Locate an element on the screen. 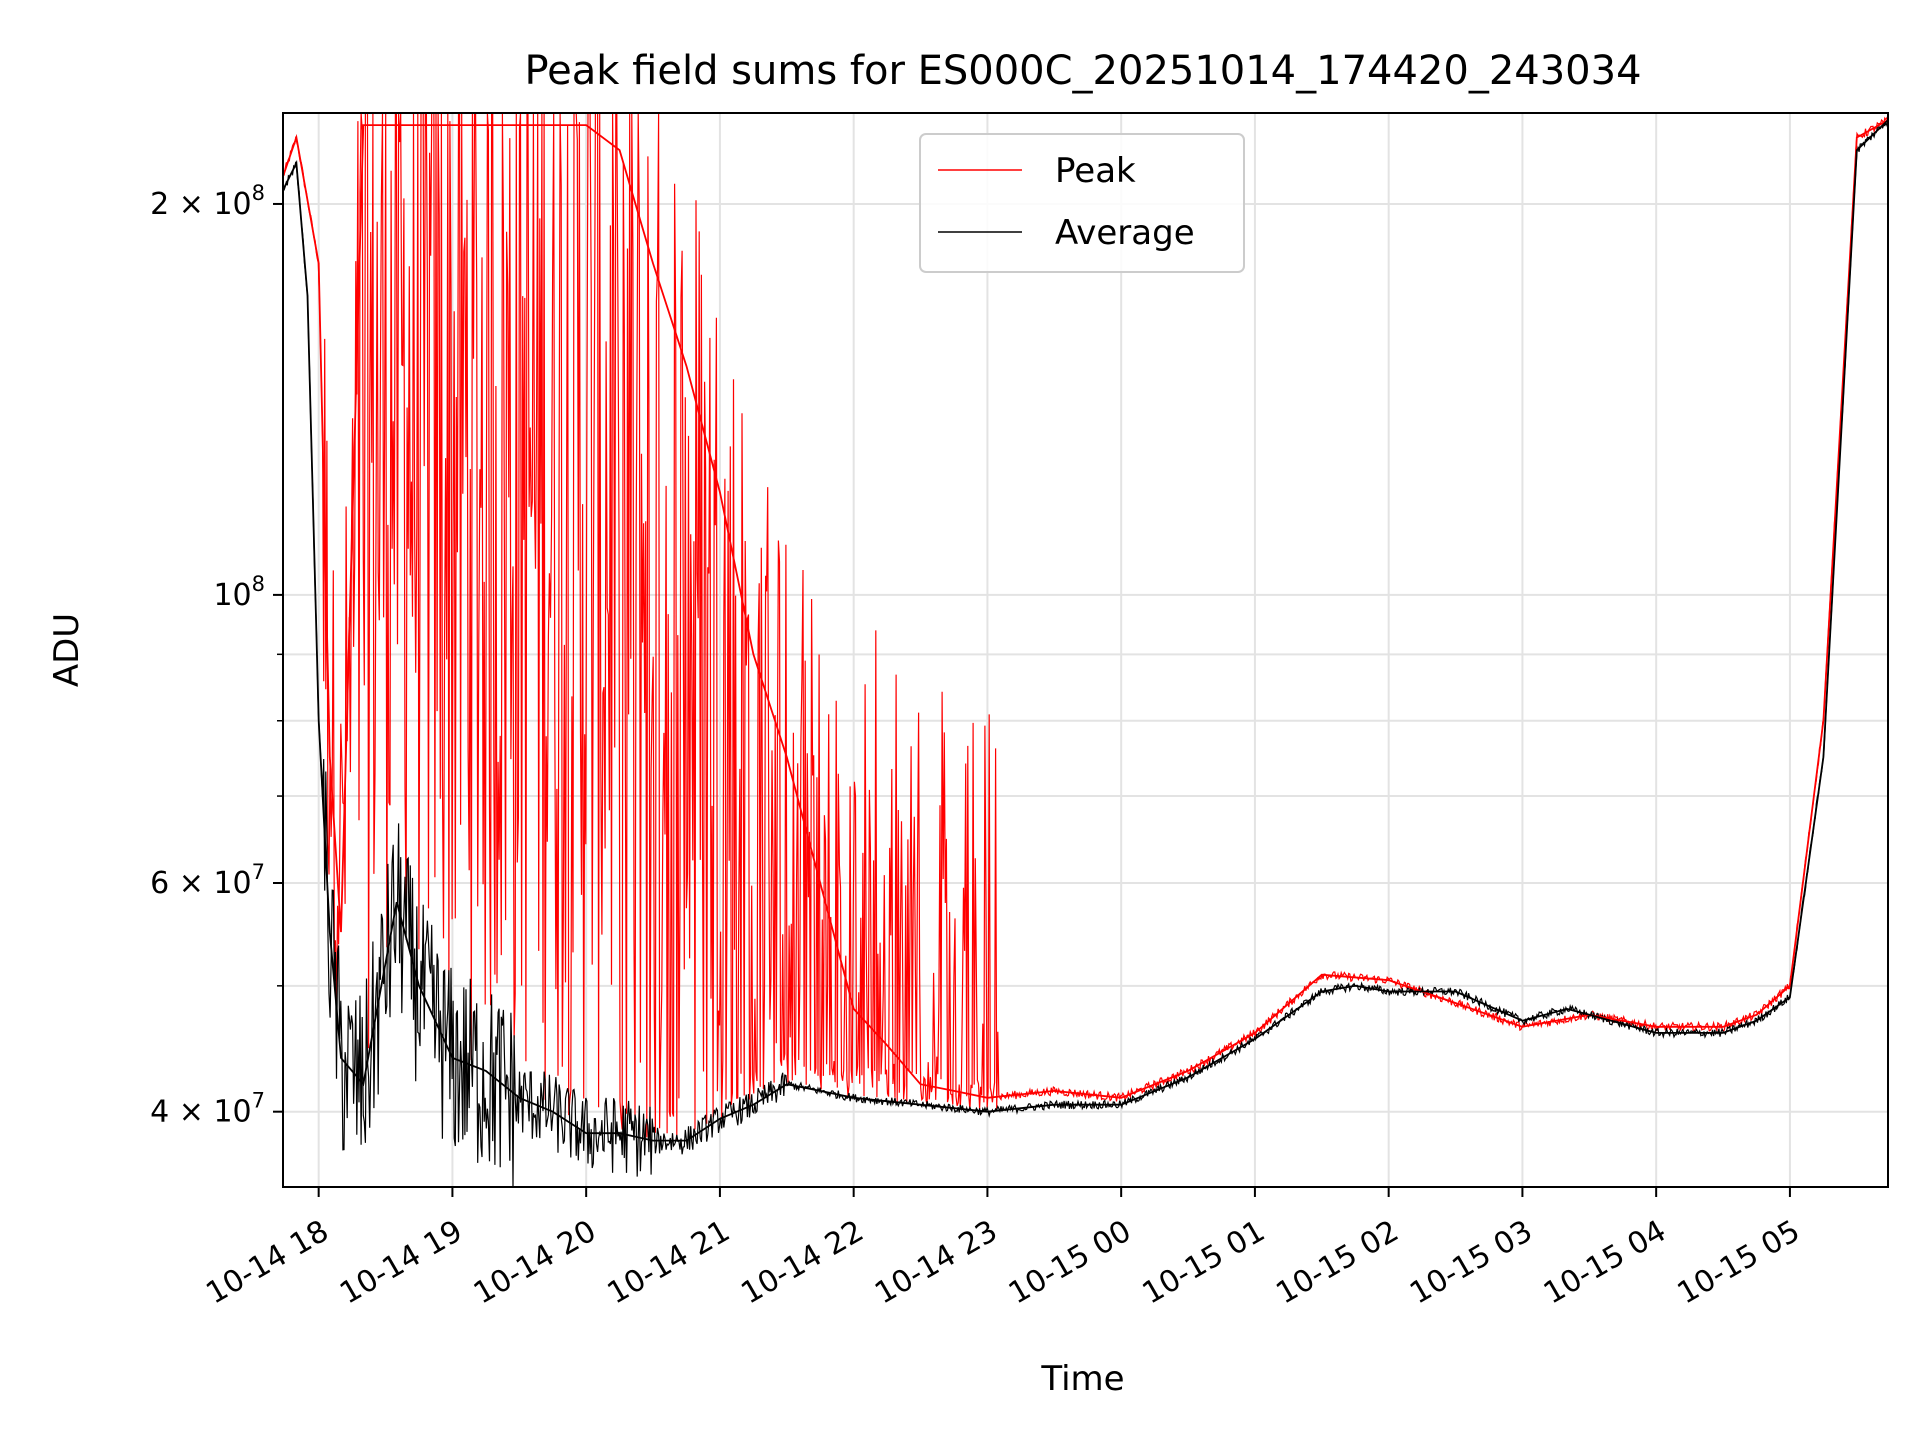  legend-box is located at coordinates (1082, 203).